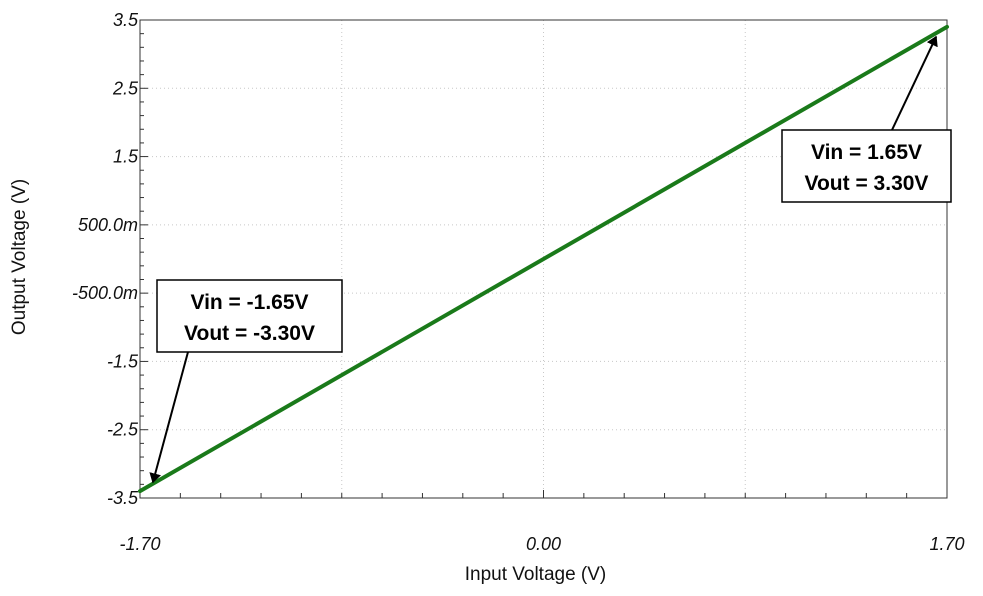 The width and height of the screenshot is (983, 596). I want to click on x-tick-labels: -1.70 0.00 1.70, so click(541, 544).